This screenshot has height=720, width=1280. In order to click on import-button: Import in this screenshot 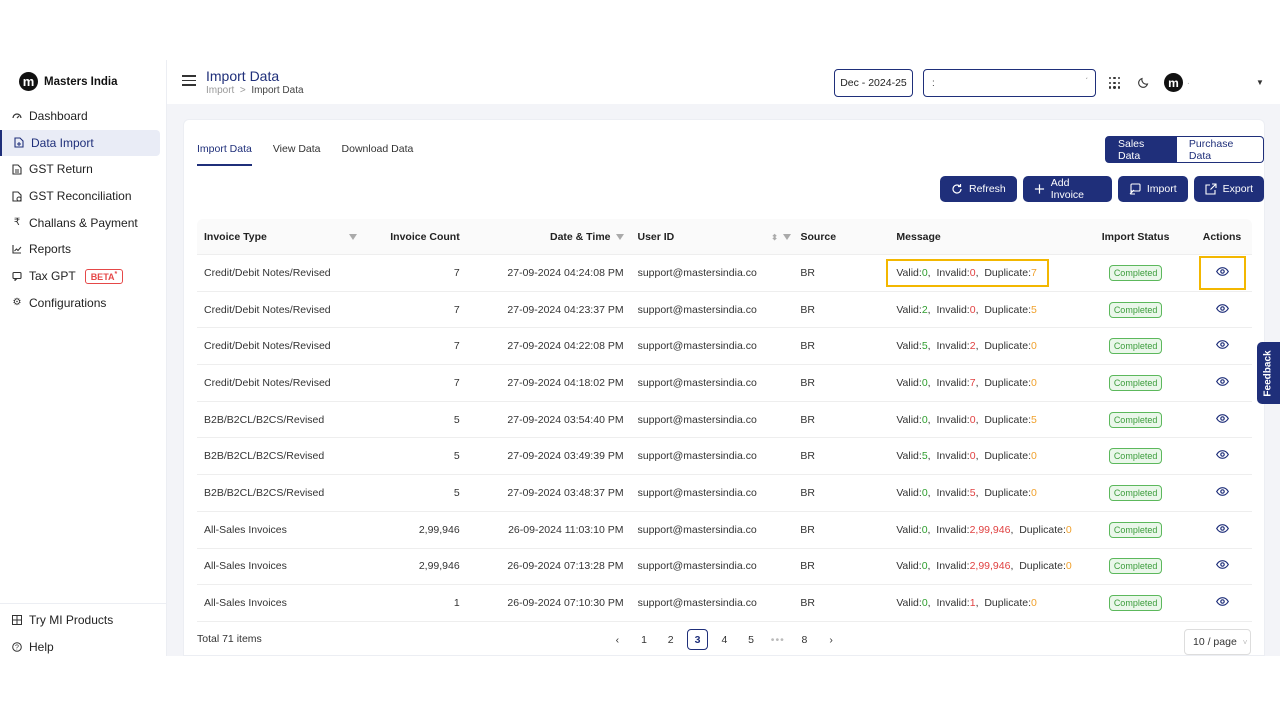, I will do `click(1152, 189)`.